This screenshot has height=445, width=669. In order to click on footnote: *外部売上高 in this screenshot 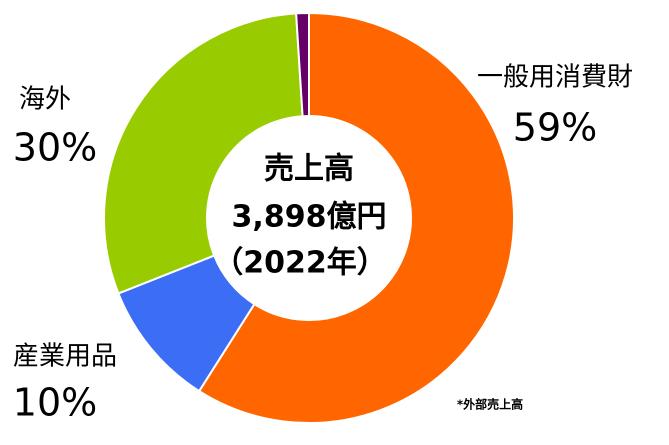, I will do `click(490, 404)`.